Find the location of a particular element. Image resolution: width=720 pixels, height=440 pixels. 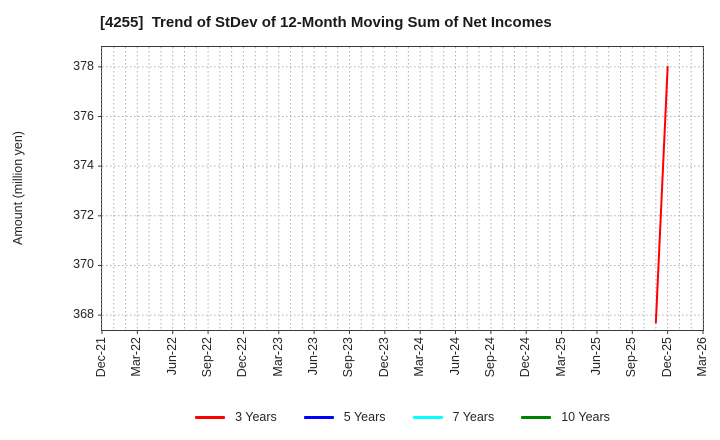

legend-item-10-years: 10 Years is located at coordinates (565, 417).